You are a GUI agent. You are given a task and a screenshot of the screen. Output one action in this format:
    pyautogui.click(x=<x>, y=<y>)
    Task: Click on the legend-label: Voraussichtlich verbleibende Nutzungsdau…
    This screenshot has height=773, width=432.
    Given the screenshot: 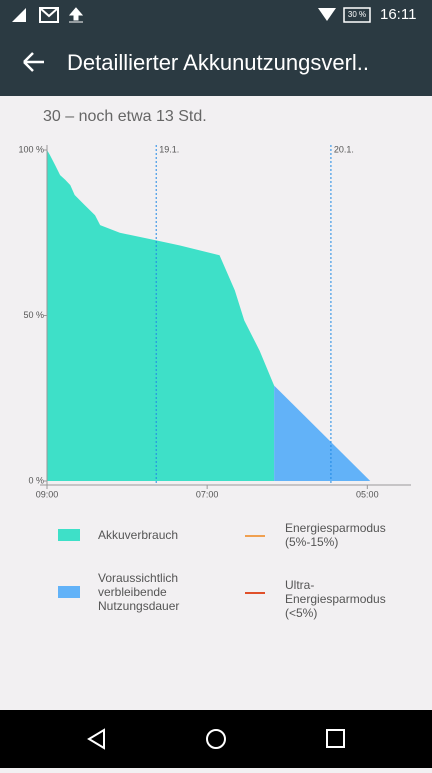 What is the action you would take?
    pyautogui.click(x=139, y=592)
    